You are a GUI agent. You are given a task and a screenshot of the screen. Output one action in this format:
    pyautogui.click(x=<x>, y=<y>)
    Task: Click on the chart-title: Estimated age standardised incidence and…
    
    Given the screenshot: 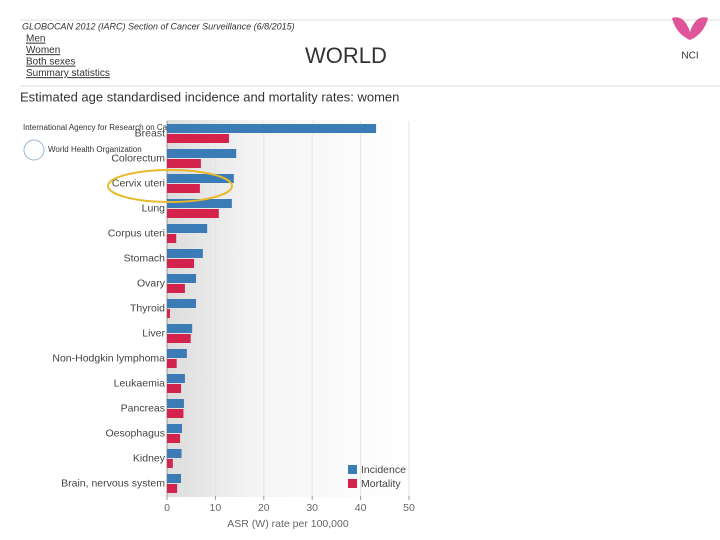 What is the action you would take?
    pyautogui.click(x=209, y=96)
    